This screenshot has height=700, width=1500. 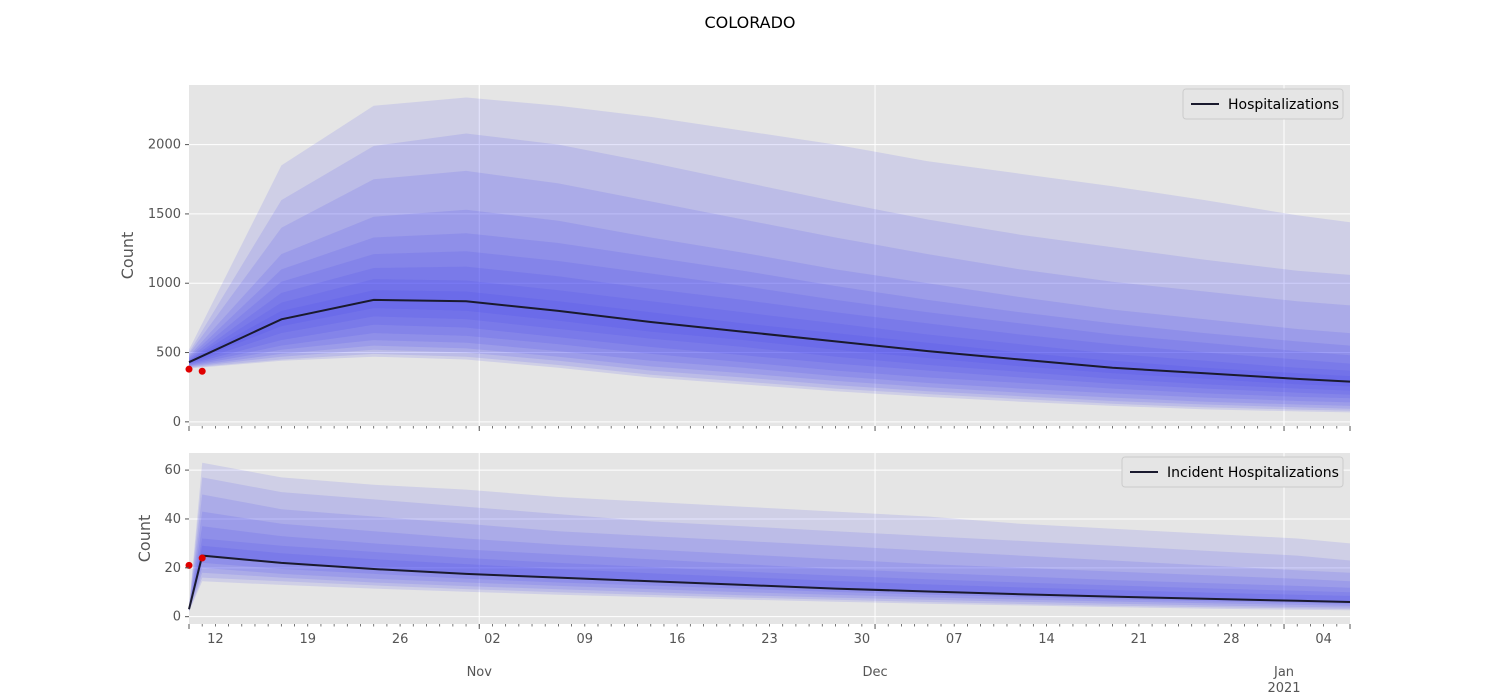 What do you see at coordinates (164, 214) in the screenshot?
I see `hospitalizations-y-tick-label-3: 1500` at bounding box center [164, 214].